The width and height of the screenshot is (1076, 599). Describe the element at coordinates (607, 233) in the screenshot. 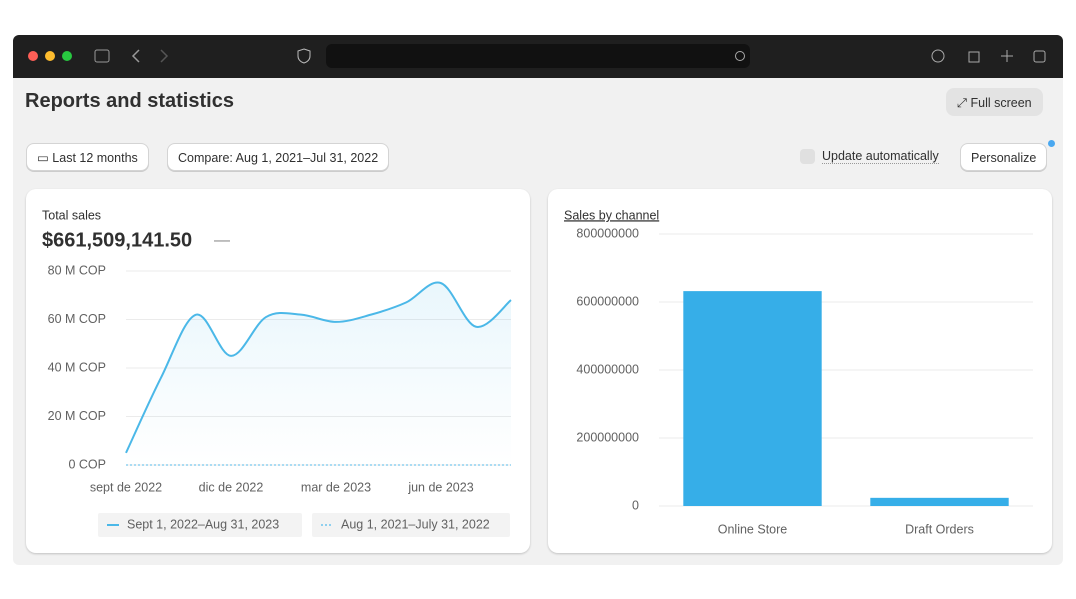

I see `y-tick-label: 800000000` at that location.